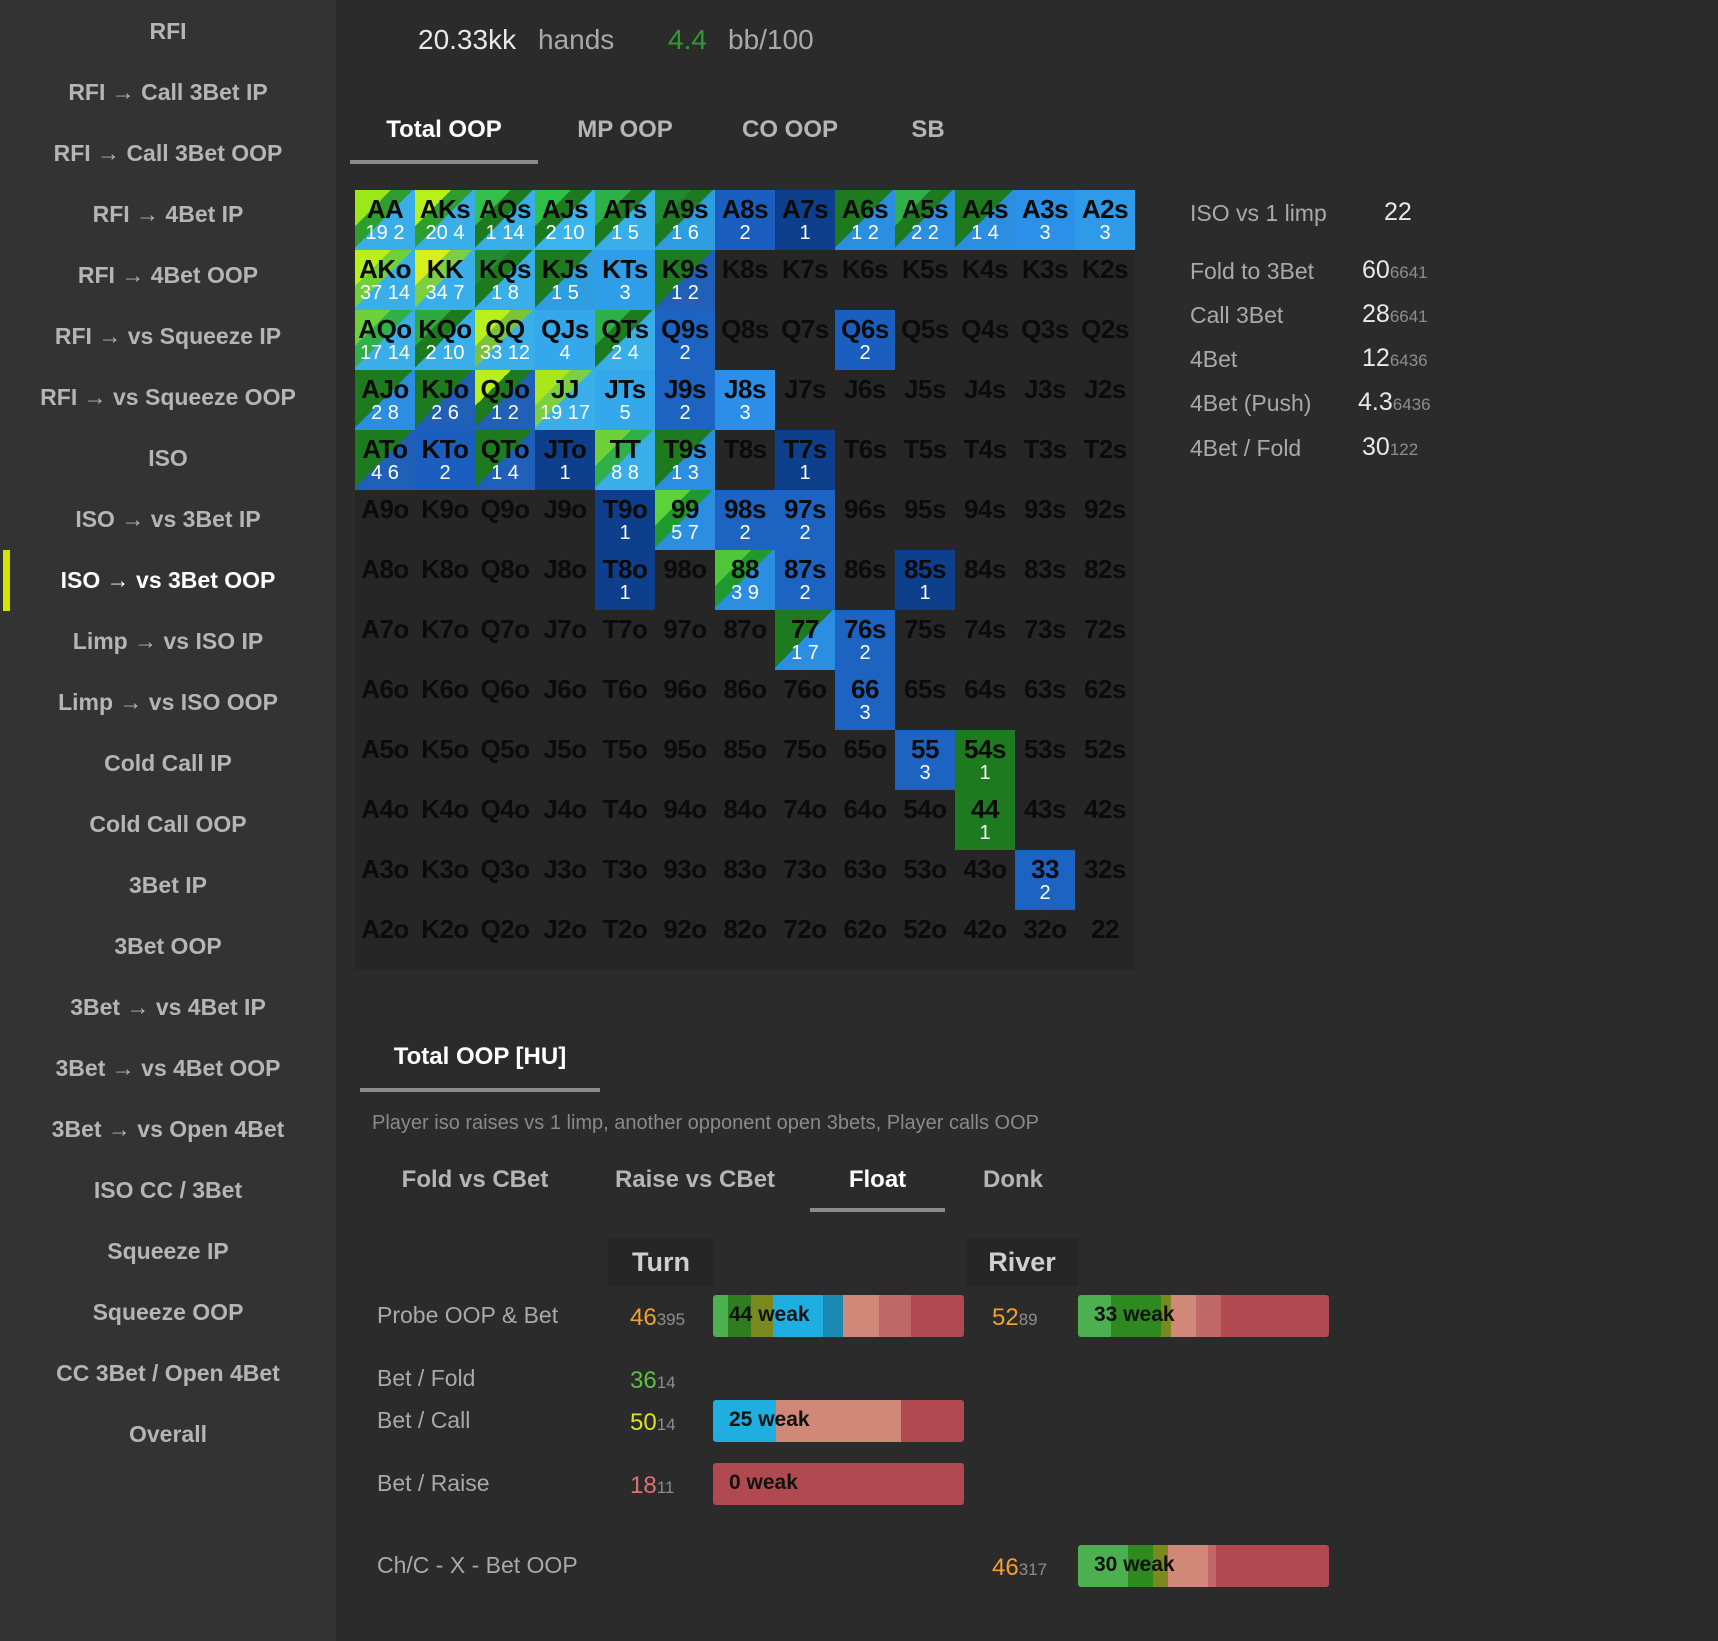  I want to click on hand-cell: 83o, so click(745, 880).